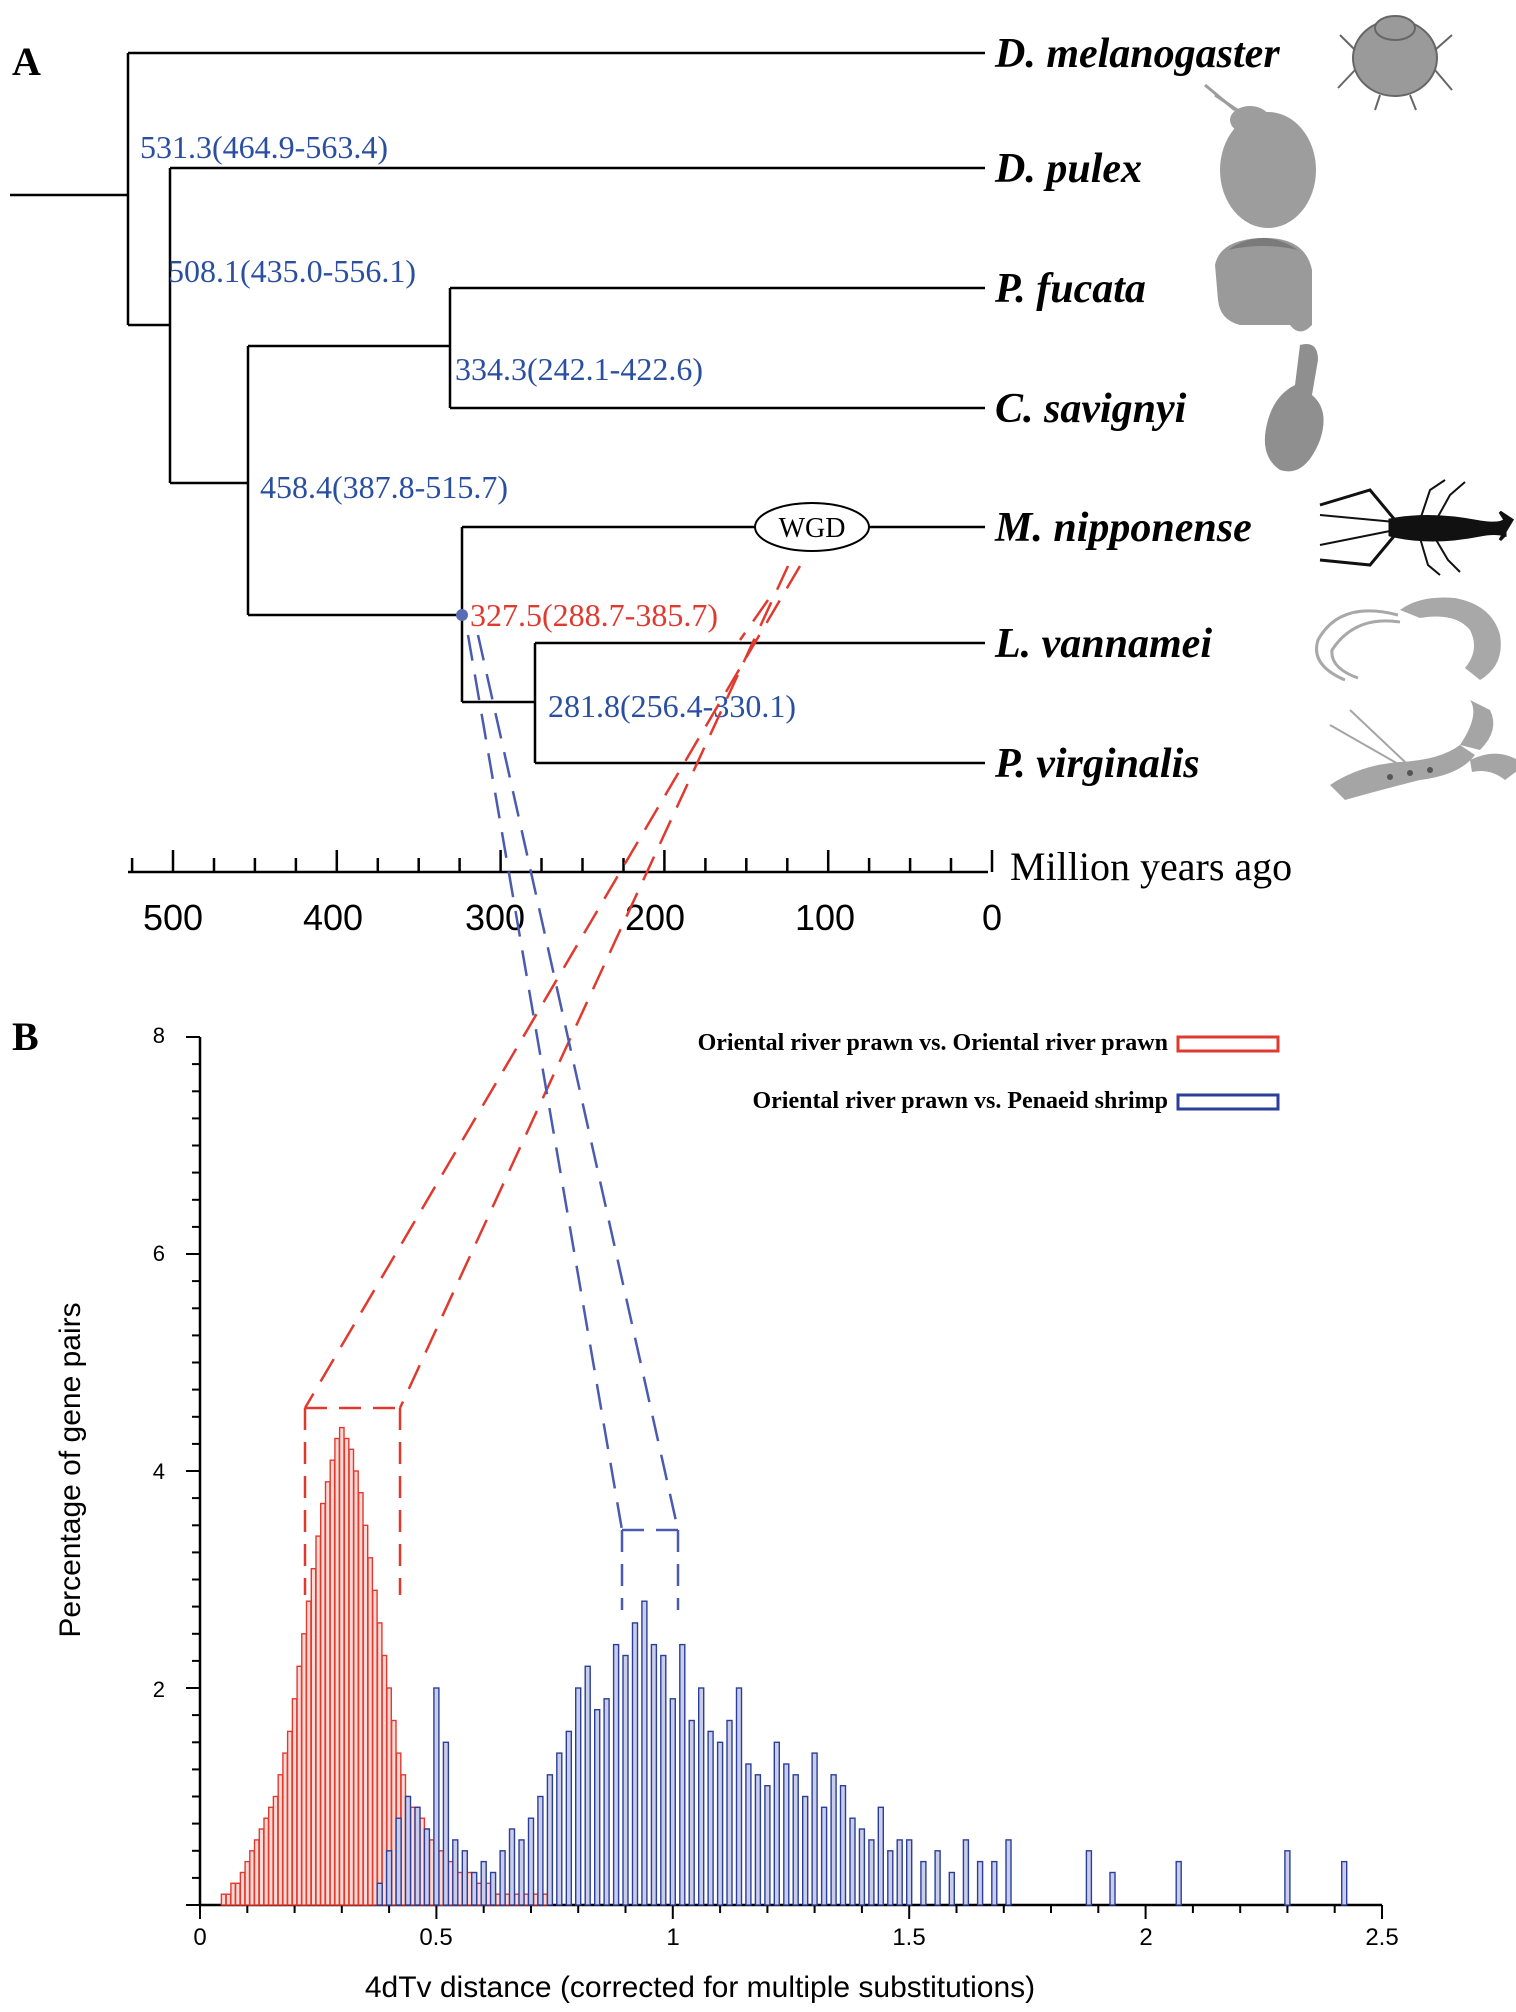 The height and width of the screenshot is (2012, 1516). I want to click on crayfish-silhouette-icon, so click(1422, 750).